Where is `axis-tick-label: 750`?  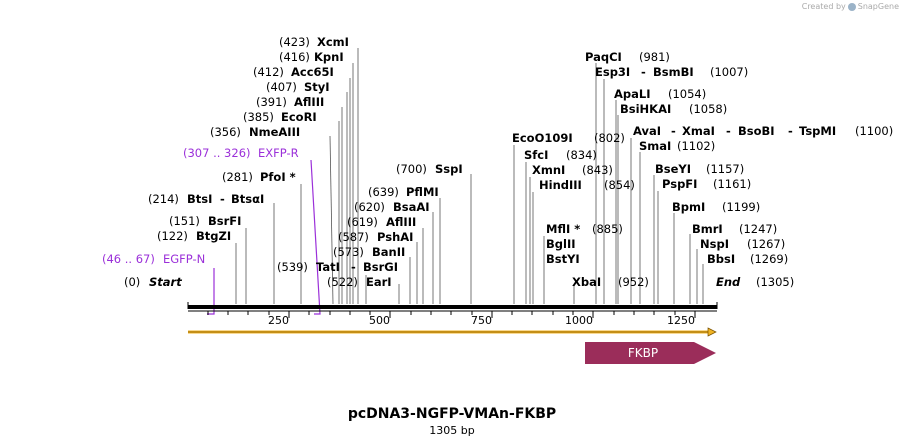
axis-tick-label: 750 is located at coordinates (481, 320).